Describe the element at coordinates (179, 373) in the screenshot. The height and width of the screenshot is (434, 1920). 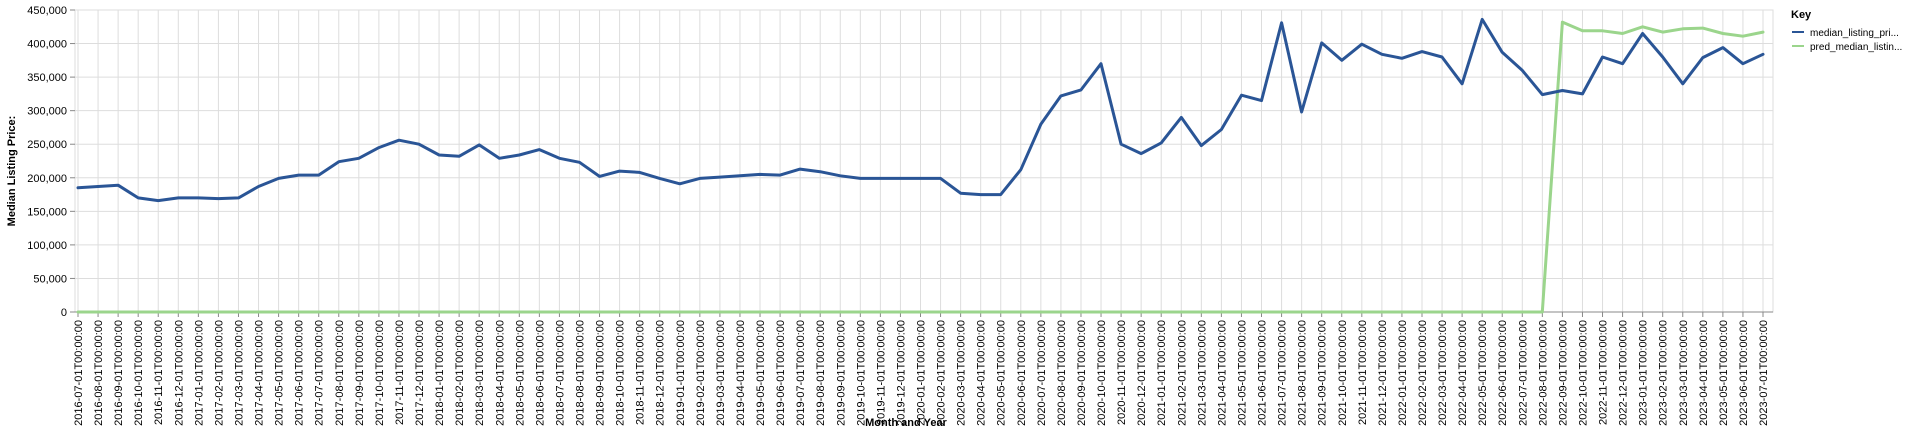
I see `x-tick-label: 2016-12-01T00:00:00` at that location.